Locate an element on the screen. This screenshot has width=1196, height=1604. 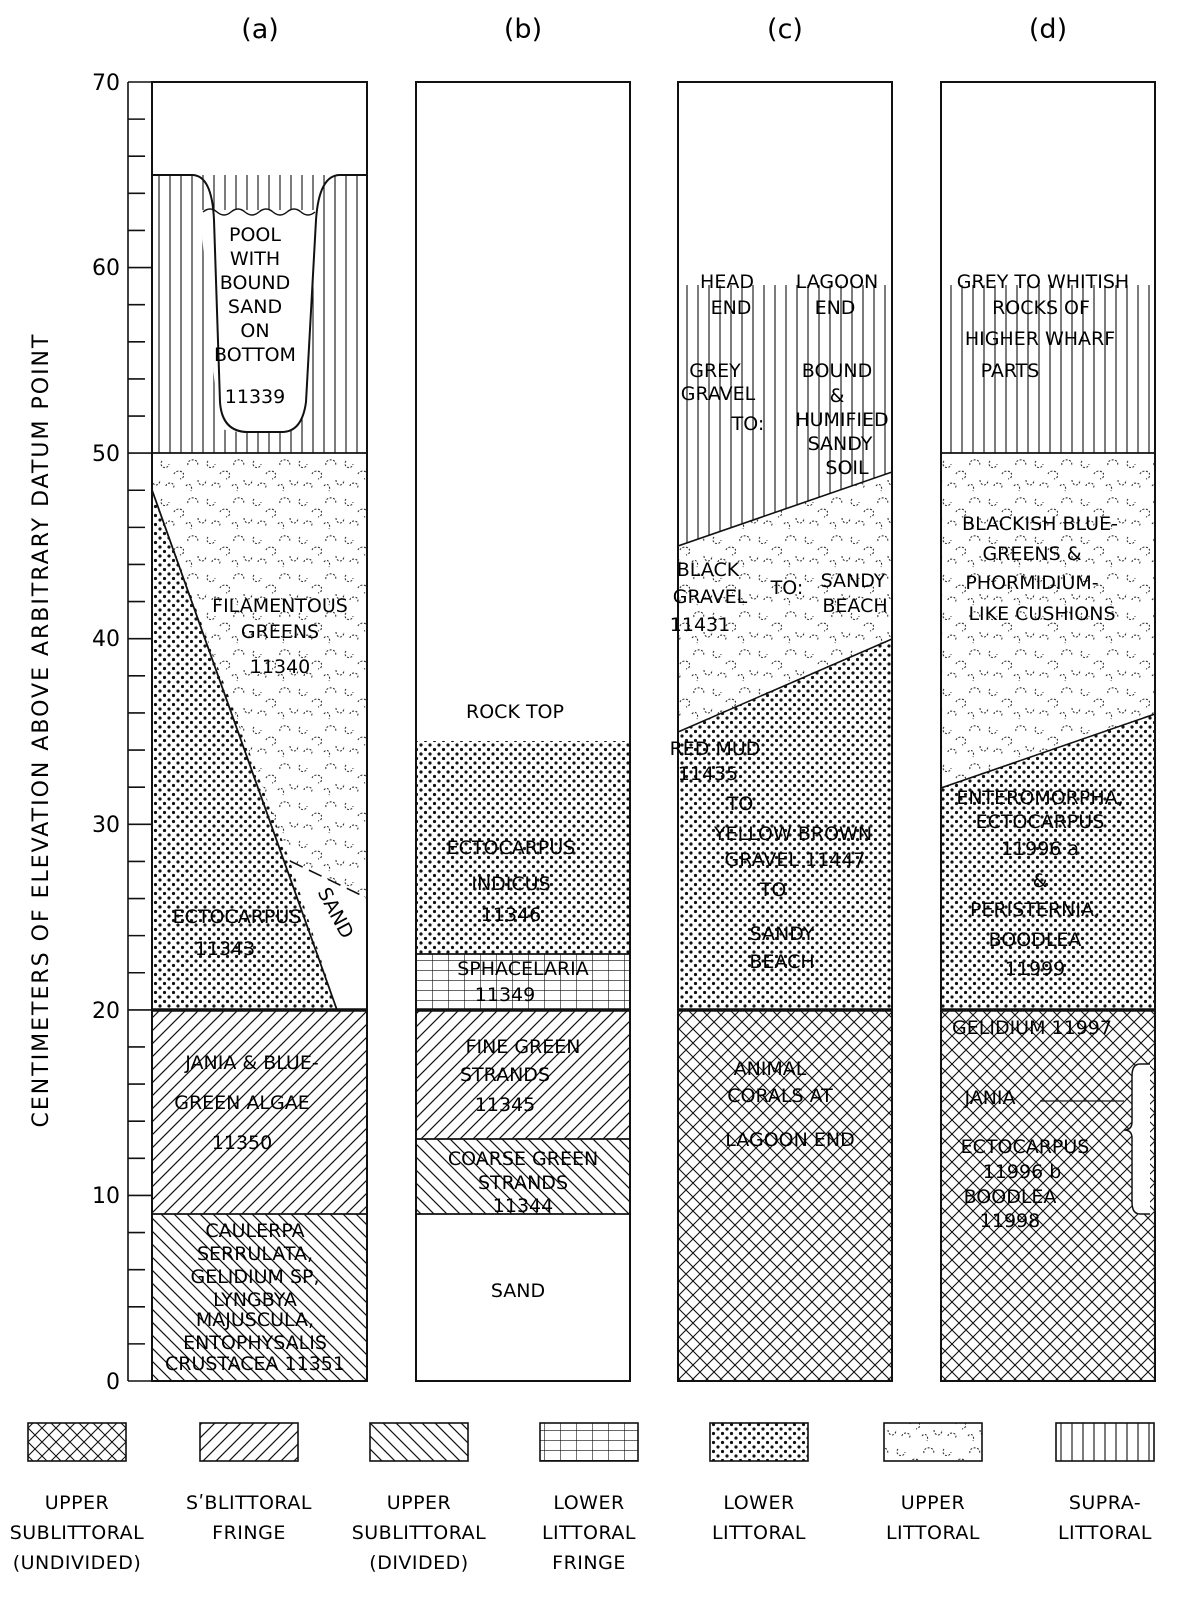
zone-label-text: 11339 is located at coordinates (255, 397).